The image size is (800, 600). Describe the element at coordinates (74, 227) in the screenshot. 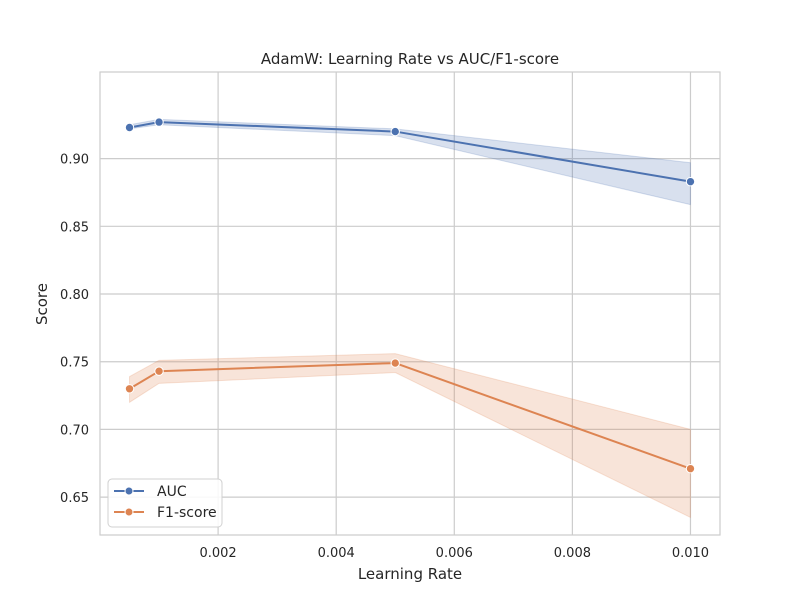

I see `y-tick-label: 0.85` at that location.